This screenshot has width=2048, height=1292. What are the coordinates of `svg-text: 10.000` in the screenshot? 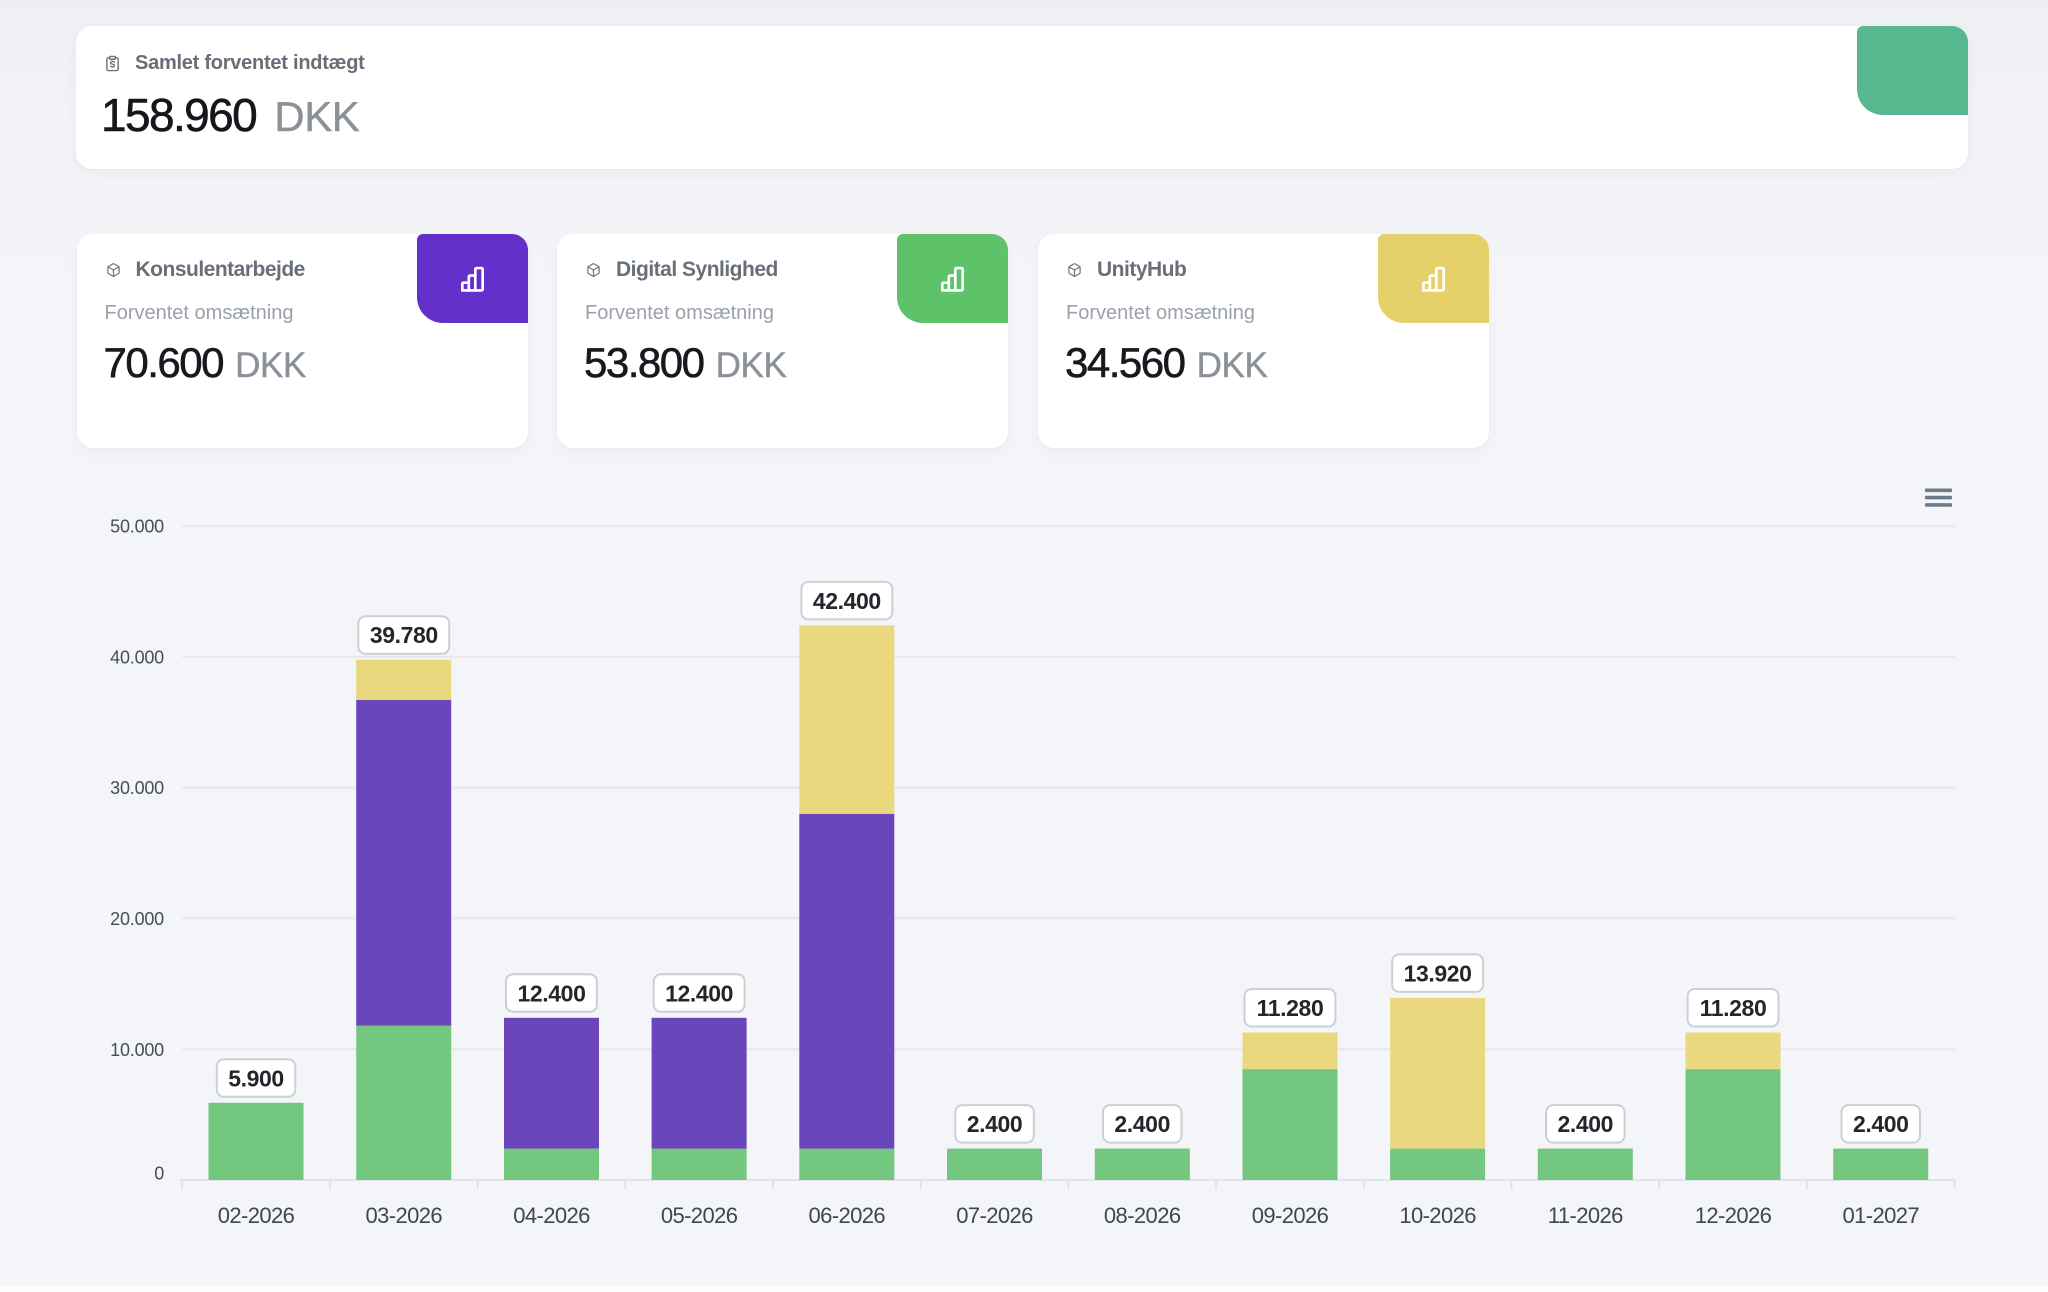 It's located at (137, 1050).